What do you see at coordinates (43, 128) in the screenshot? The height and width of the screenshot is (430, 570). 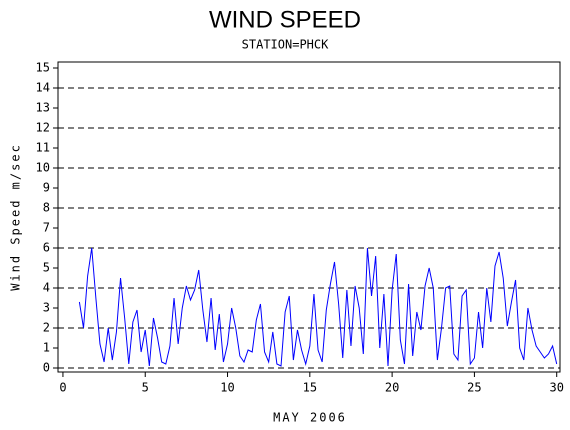 I see `y-tick-label: 12` at bounding box center [43, 128].